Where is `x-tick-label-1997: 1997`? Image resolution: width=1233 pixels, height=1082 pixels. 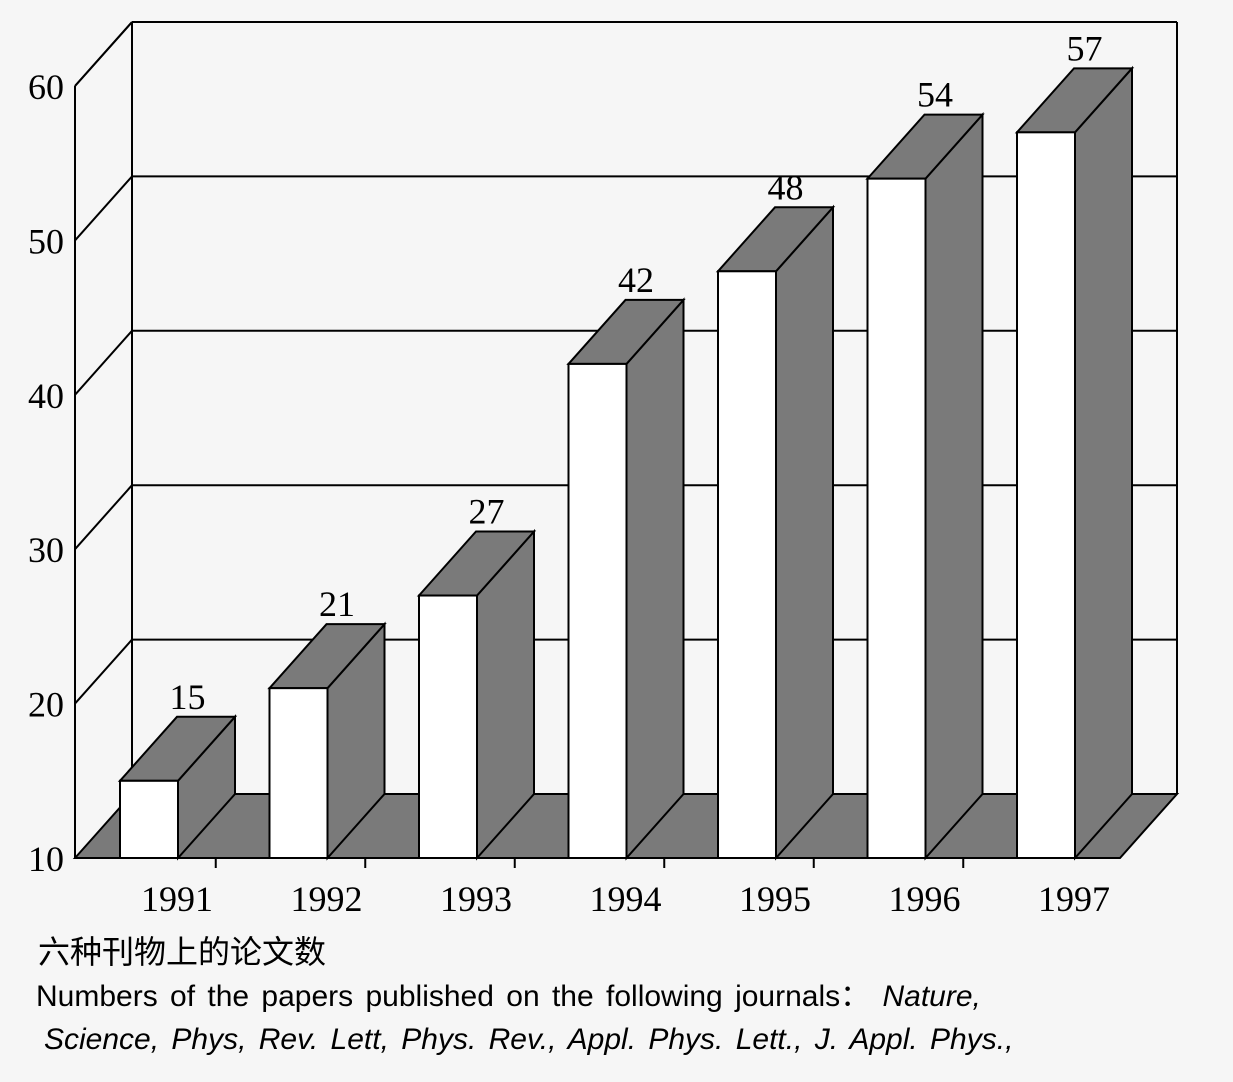 x-tick-label-1997: 1997 is located at coordinates (1074, 899).